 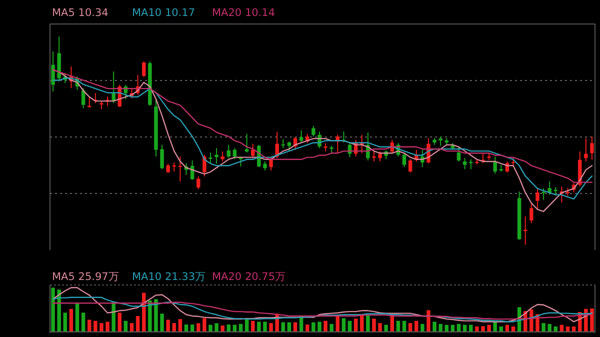 What do you see at coordinates (244, 13) in the screenshot?
I see `text: MA20 10.14` at bounding box center [244, 13].